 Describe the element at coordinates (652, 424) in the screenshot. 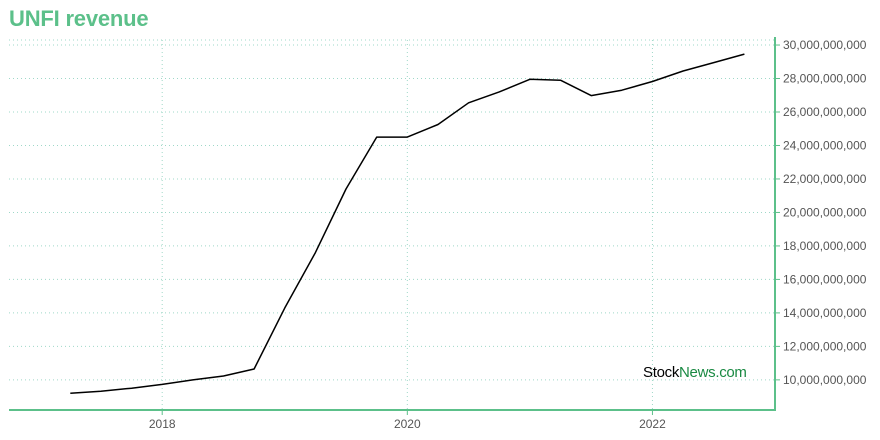

I see `x-tick-label: 2022` at that location.